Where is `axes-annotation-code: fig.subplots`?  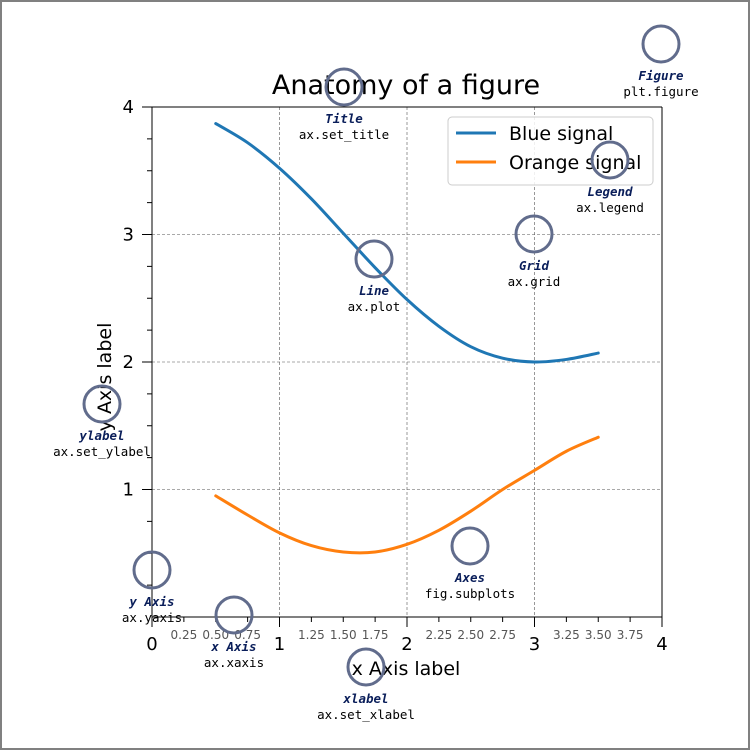
axes-annotation-code: fig.subplots is located at coordinates (470, 593).